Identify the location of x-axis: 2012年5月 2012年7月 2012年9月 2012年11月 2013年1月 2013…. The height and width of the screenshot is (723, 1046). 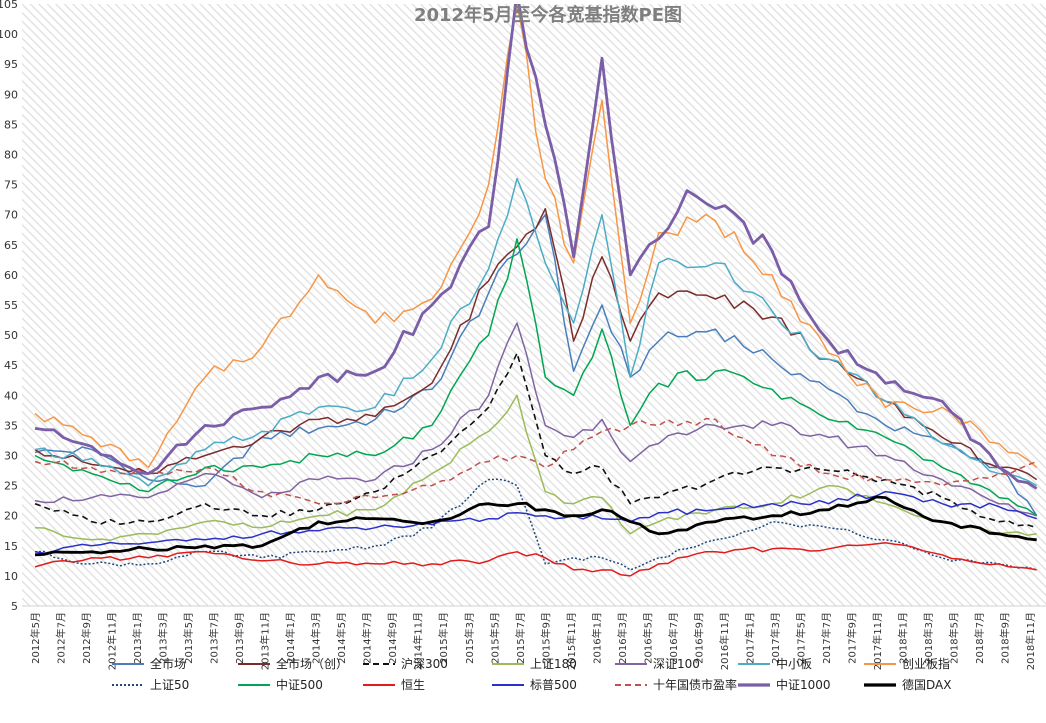
(534, 637).